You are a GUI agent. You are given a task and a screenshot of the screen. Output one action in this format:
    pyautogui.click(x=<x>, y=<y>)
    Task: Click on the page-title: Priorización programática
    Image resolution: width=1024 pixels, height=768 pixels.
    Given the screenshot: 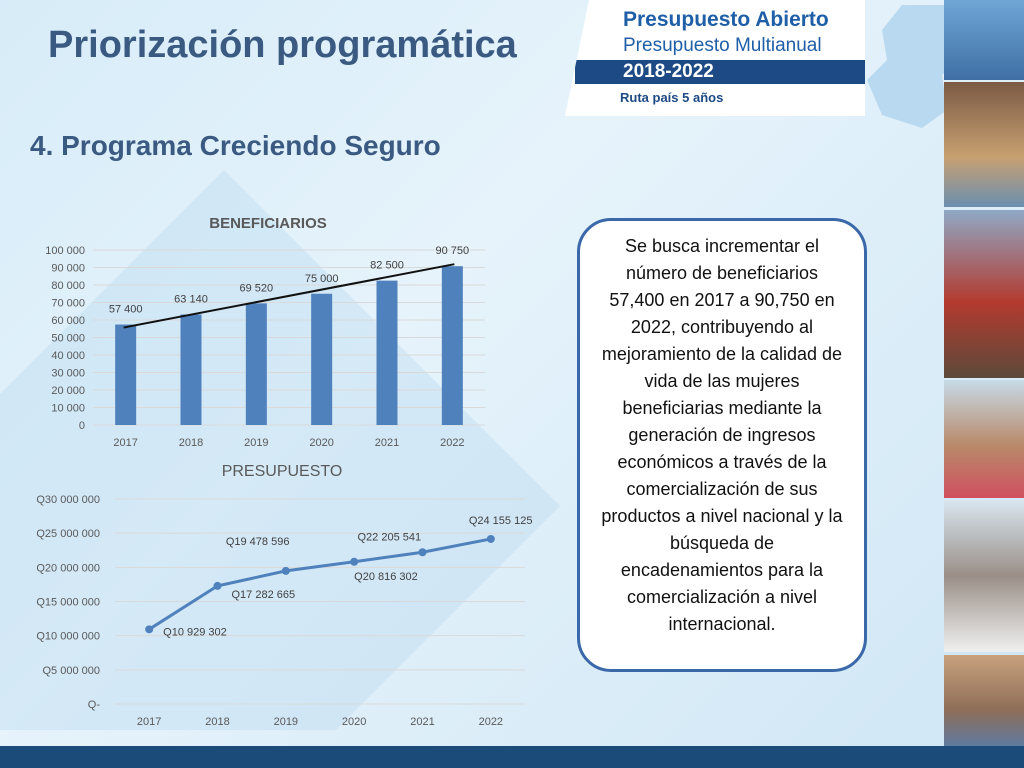 What is the action you would take?
    pyautogui.click(x=282, y=45)
    